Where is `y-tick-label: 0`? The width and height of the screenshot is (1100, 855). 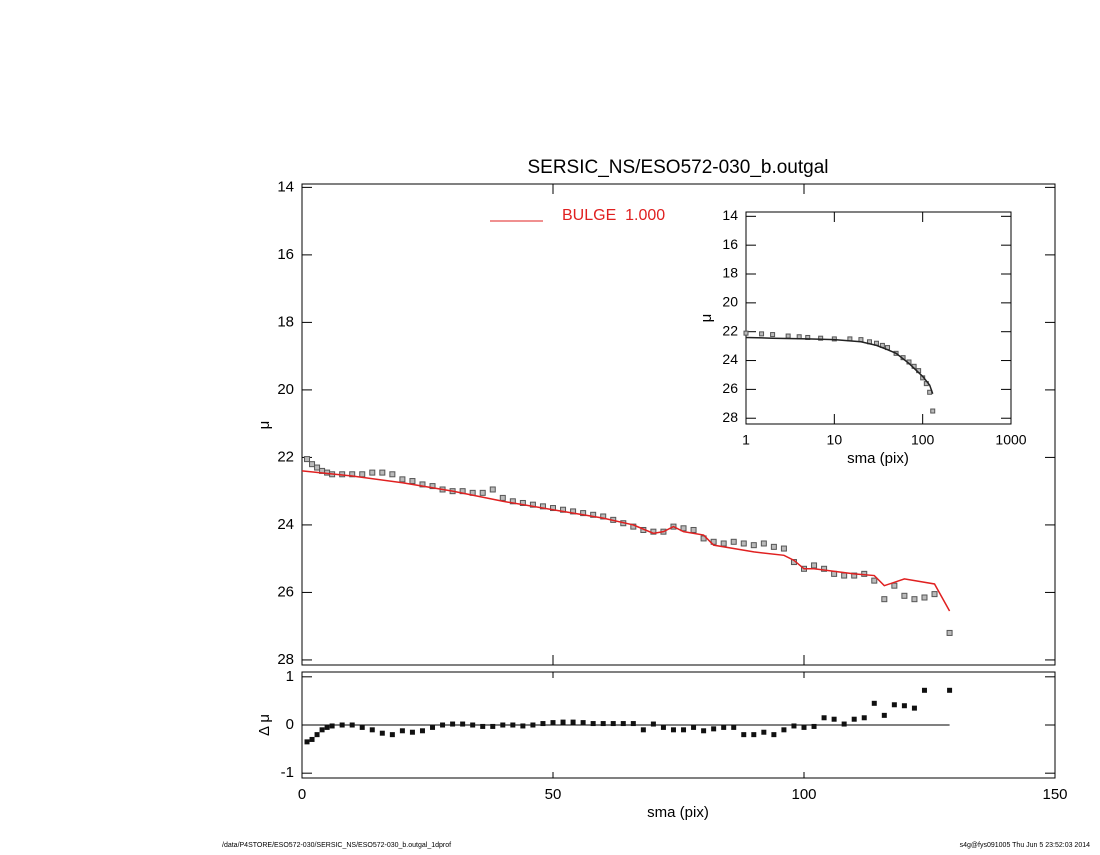
y-tick-label: 0 is located at coordinates (290, 724).